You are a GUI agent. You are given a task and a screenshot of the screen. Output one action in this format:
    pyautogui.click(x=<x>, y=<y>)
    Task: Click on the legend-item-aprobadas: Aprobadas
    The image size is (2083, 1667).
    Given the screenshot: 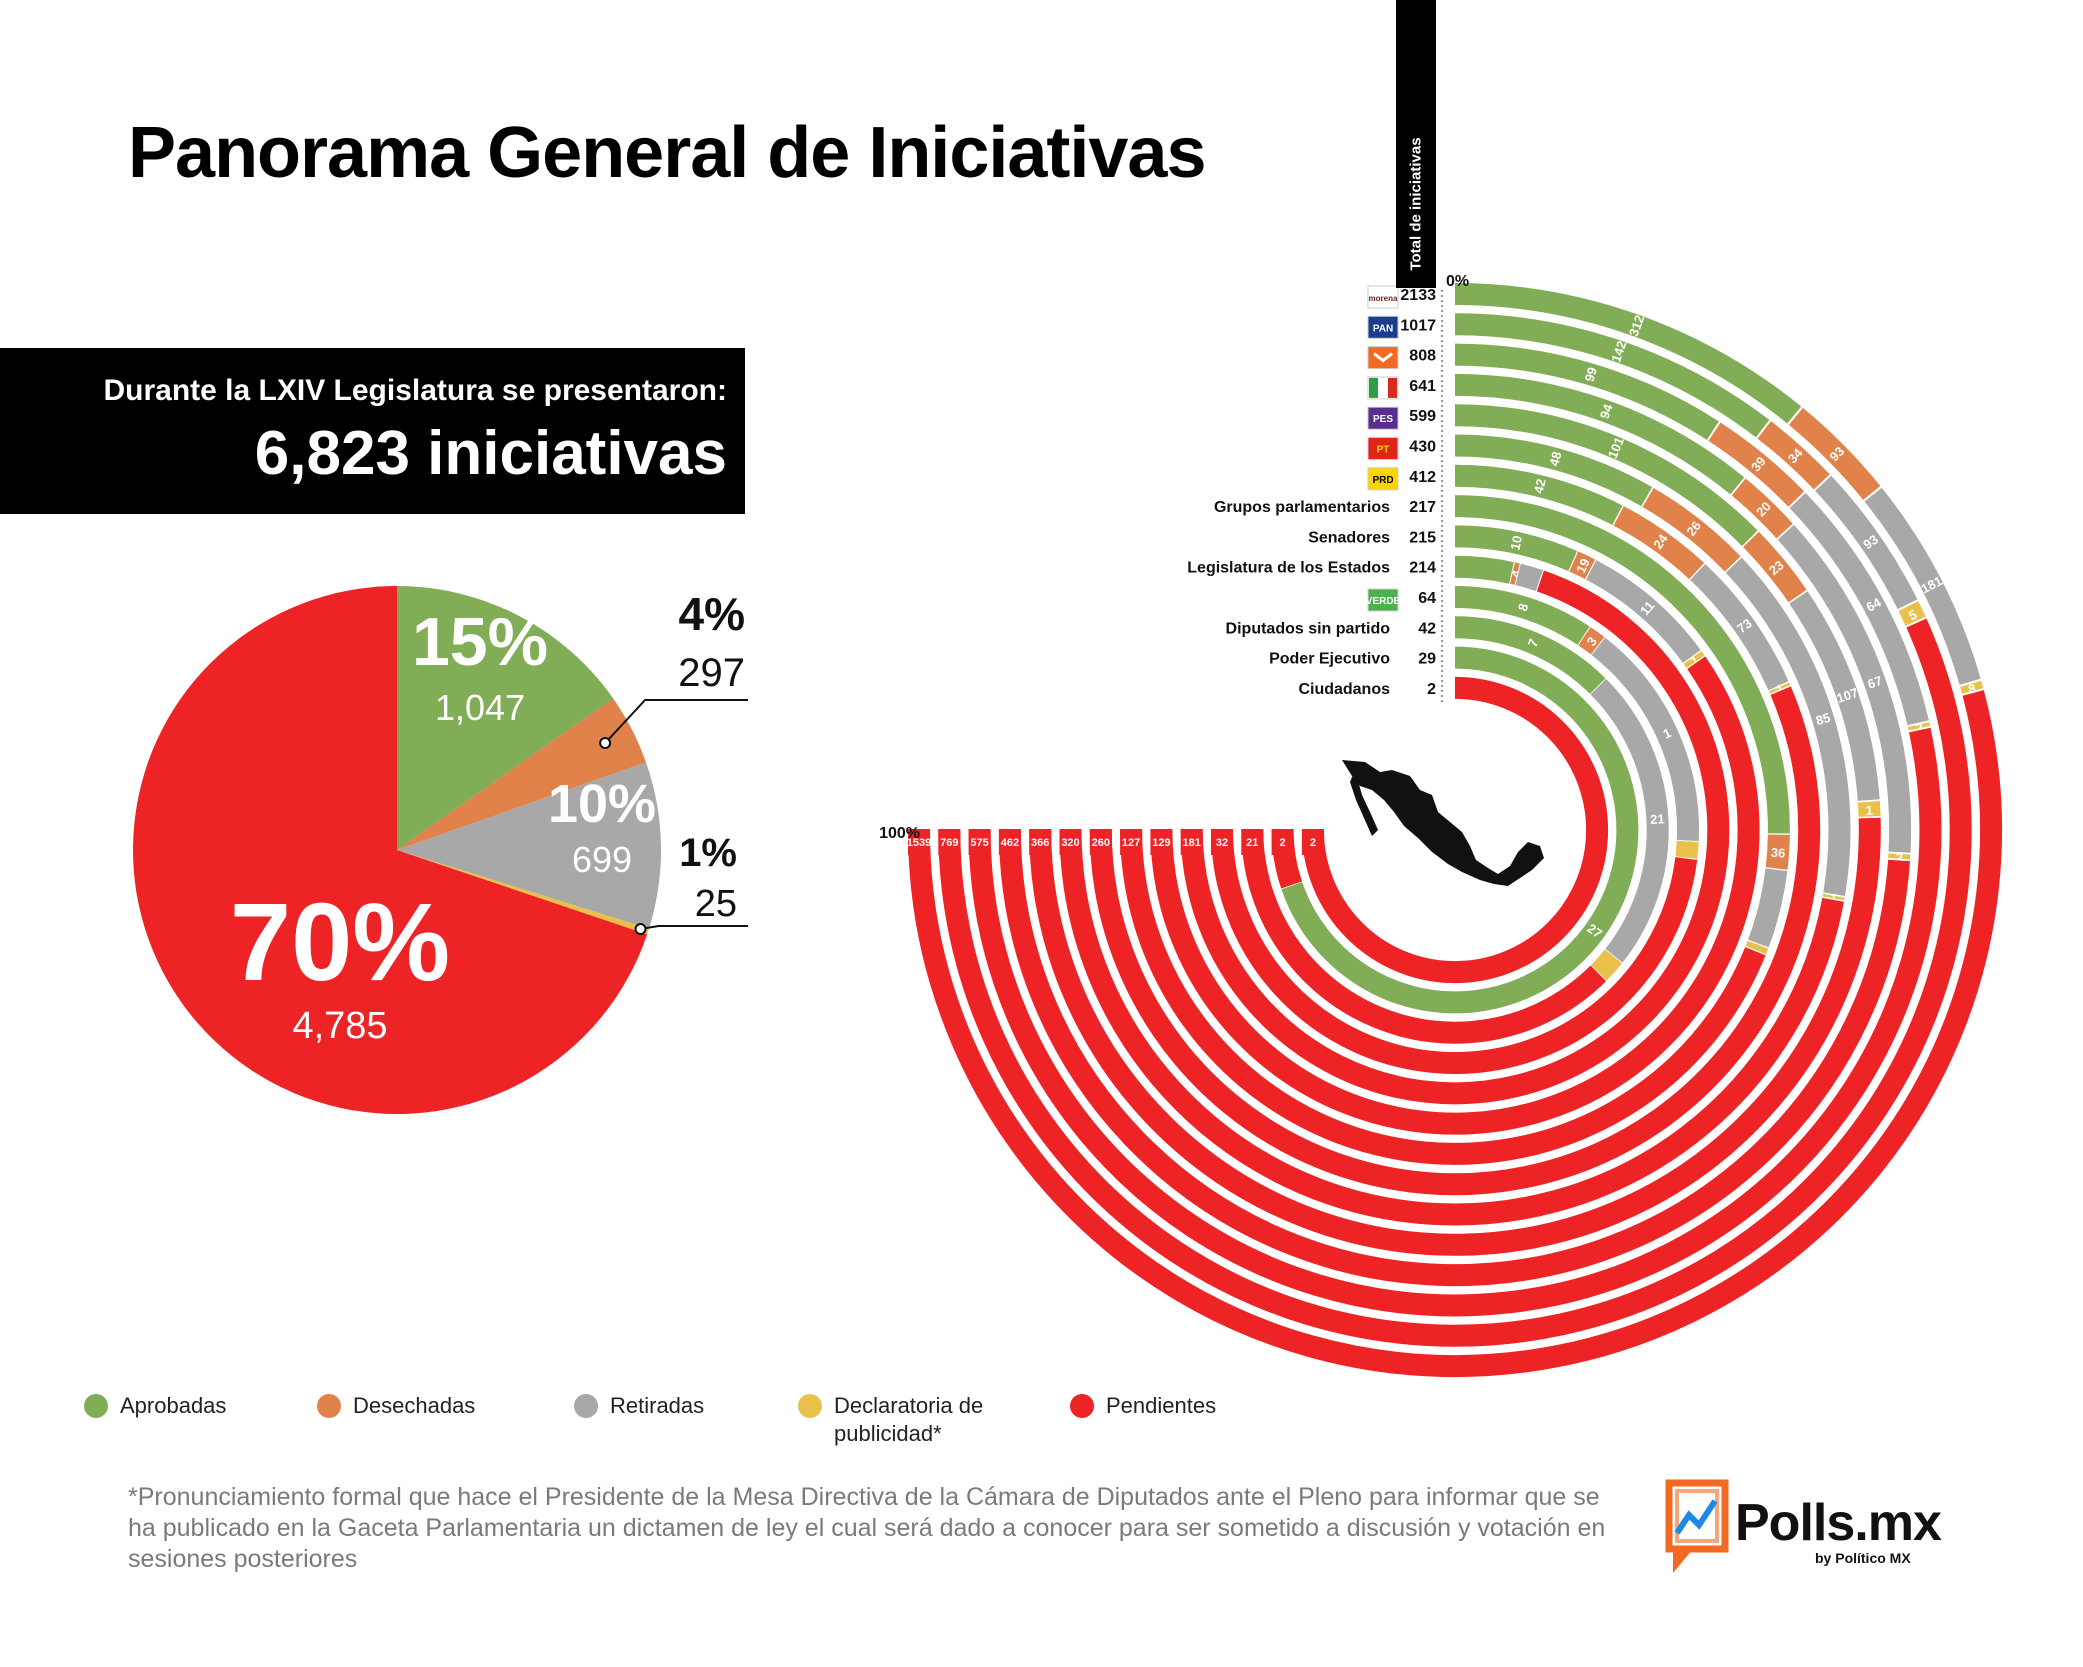 What is the action you would take?
    pyautogui.click(x=155, y=1406)
    